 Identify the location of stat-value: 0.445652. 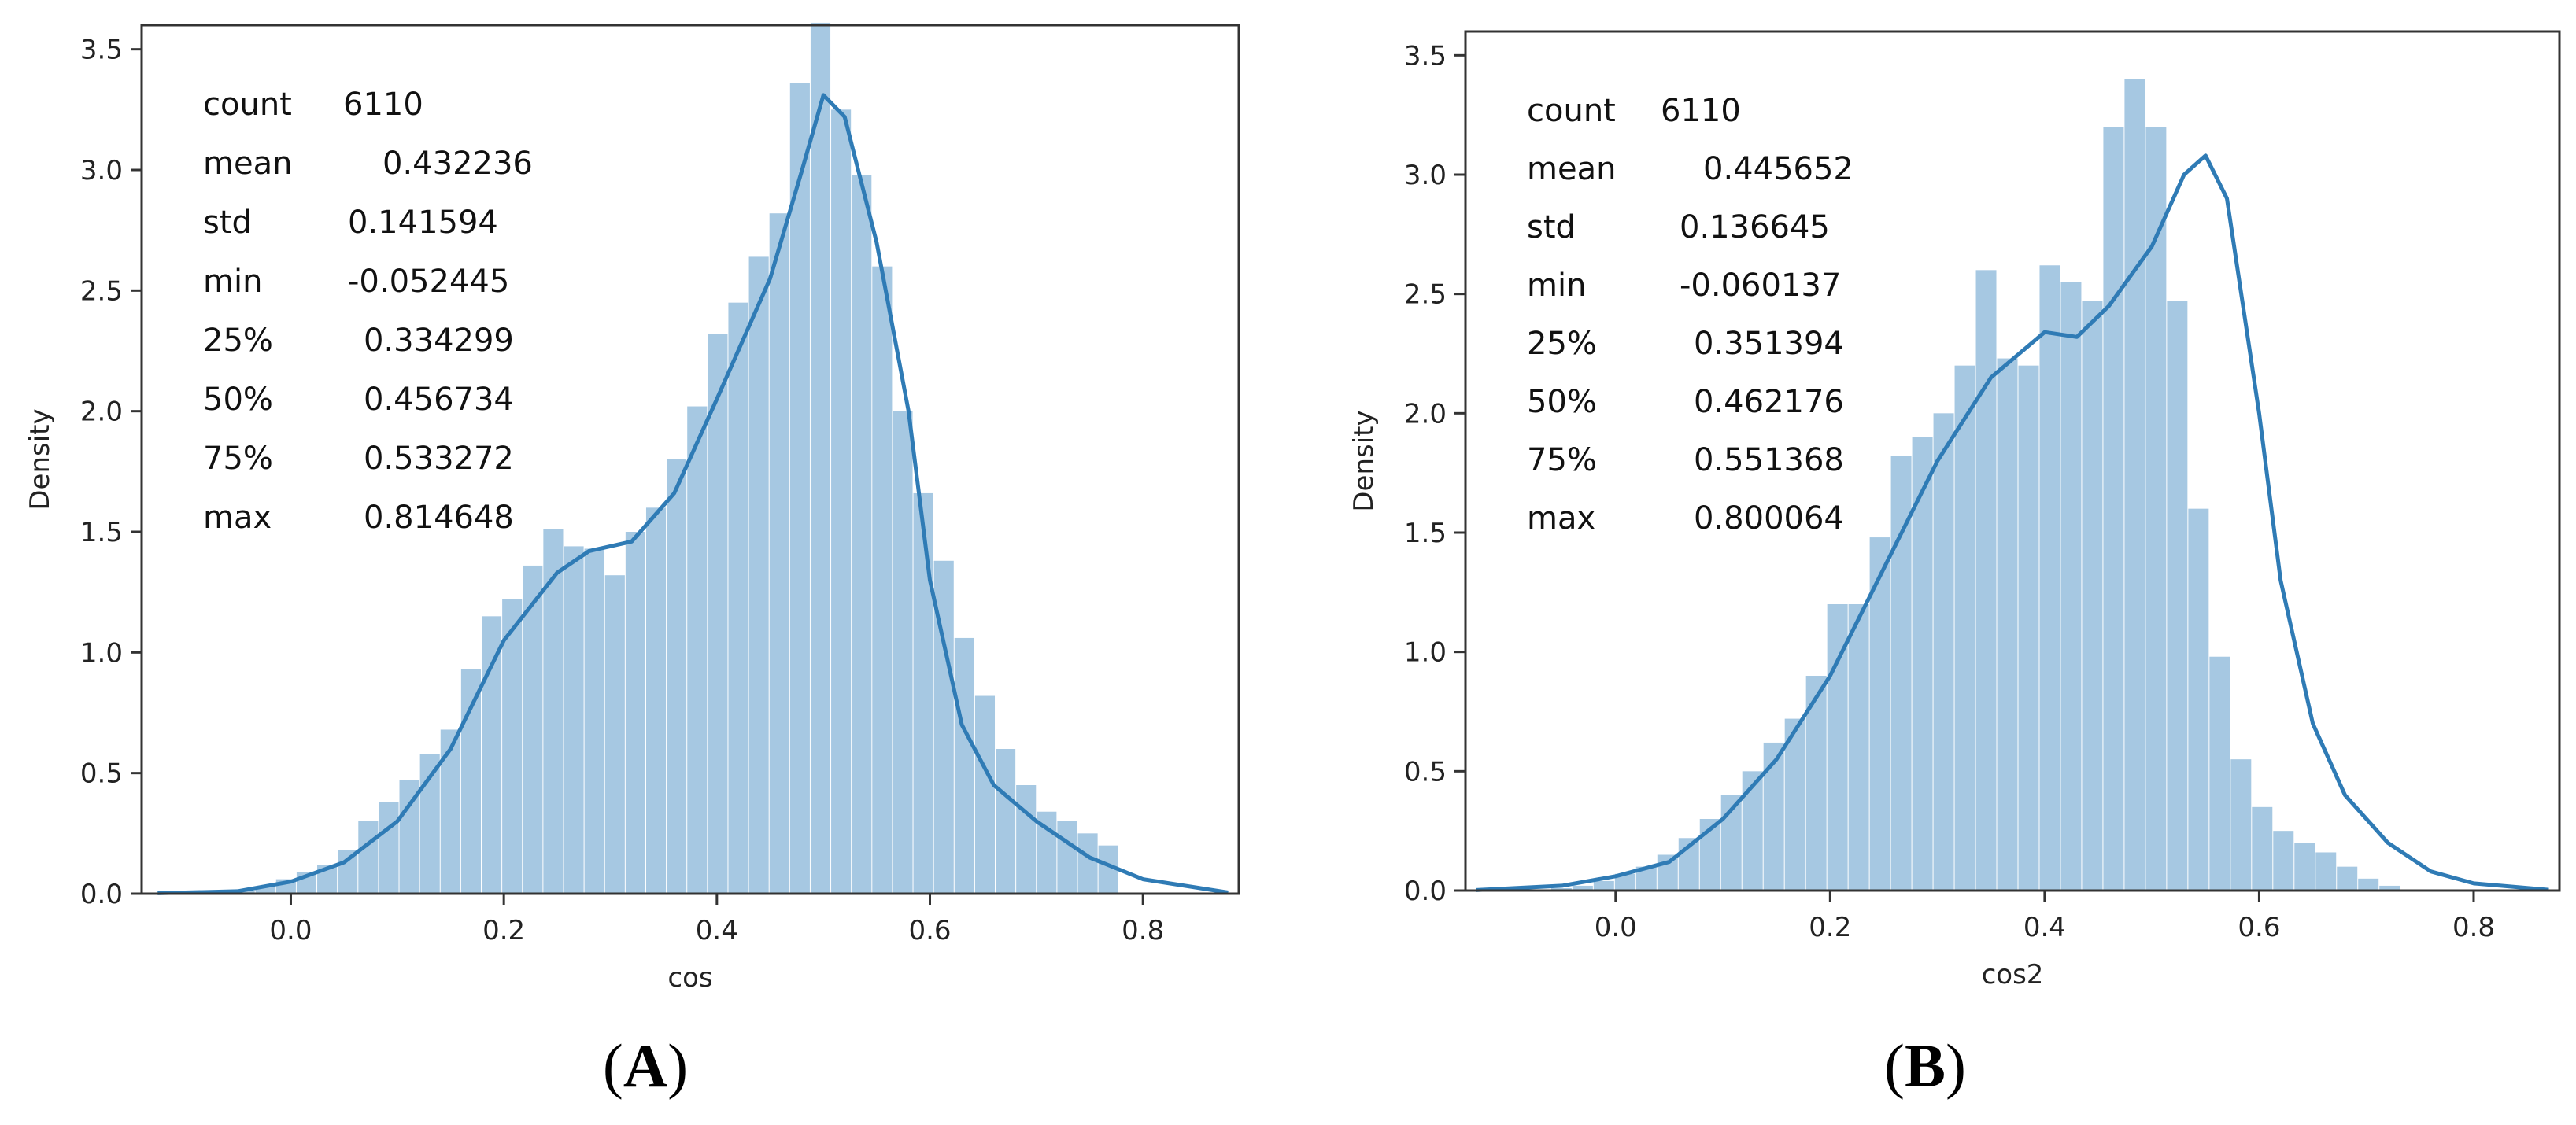
(1778, 169).